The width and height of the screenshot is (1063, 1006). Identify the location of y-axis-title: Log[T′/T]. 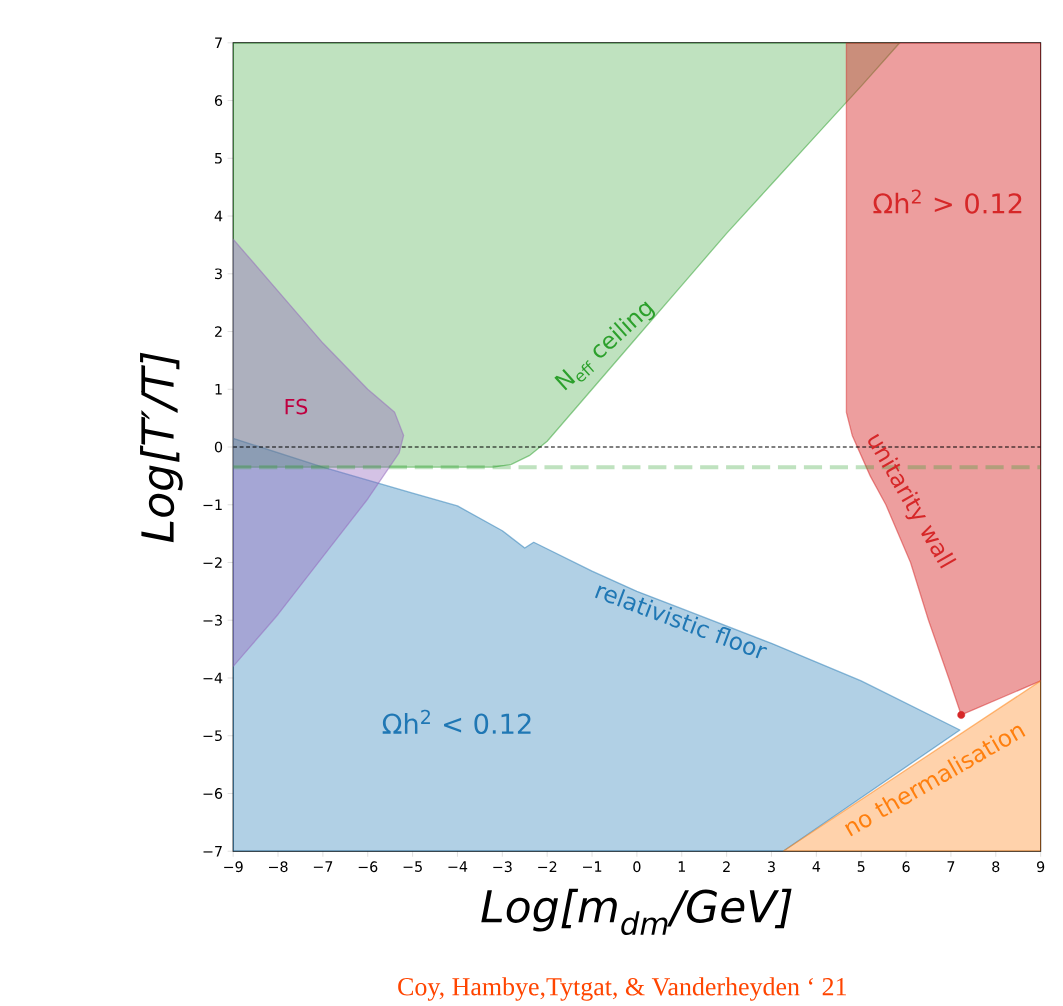
(161, 447).